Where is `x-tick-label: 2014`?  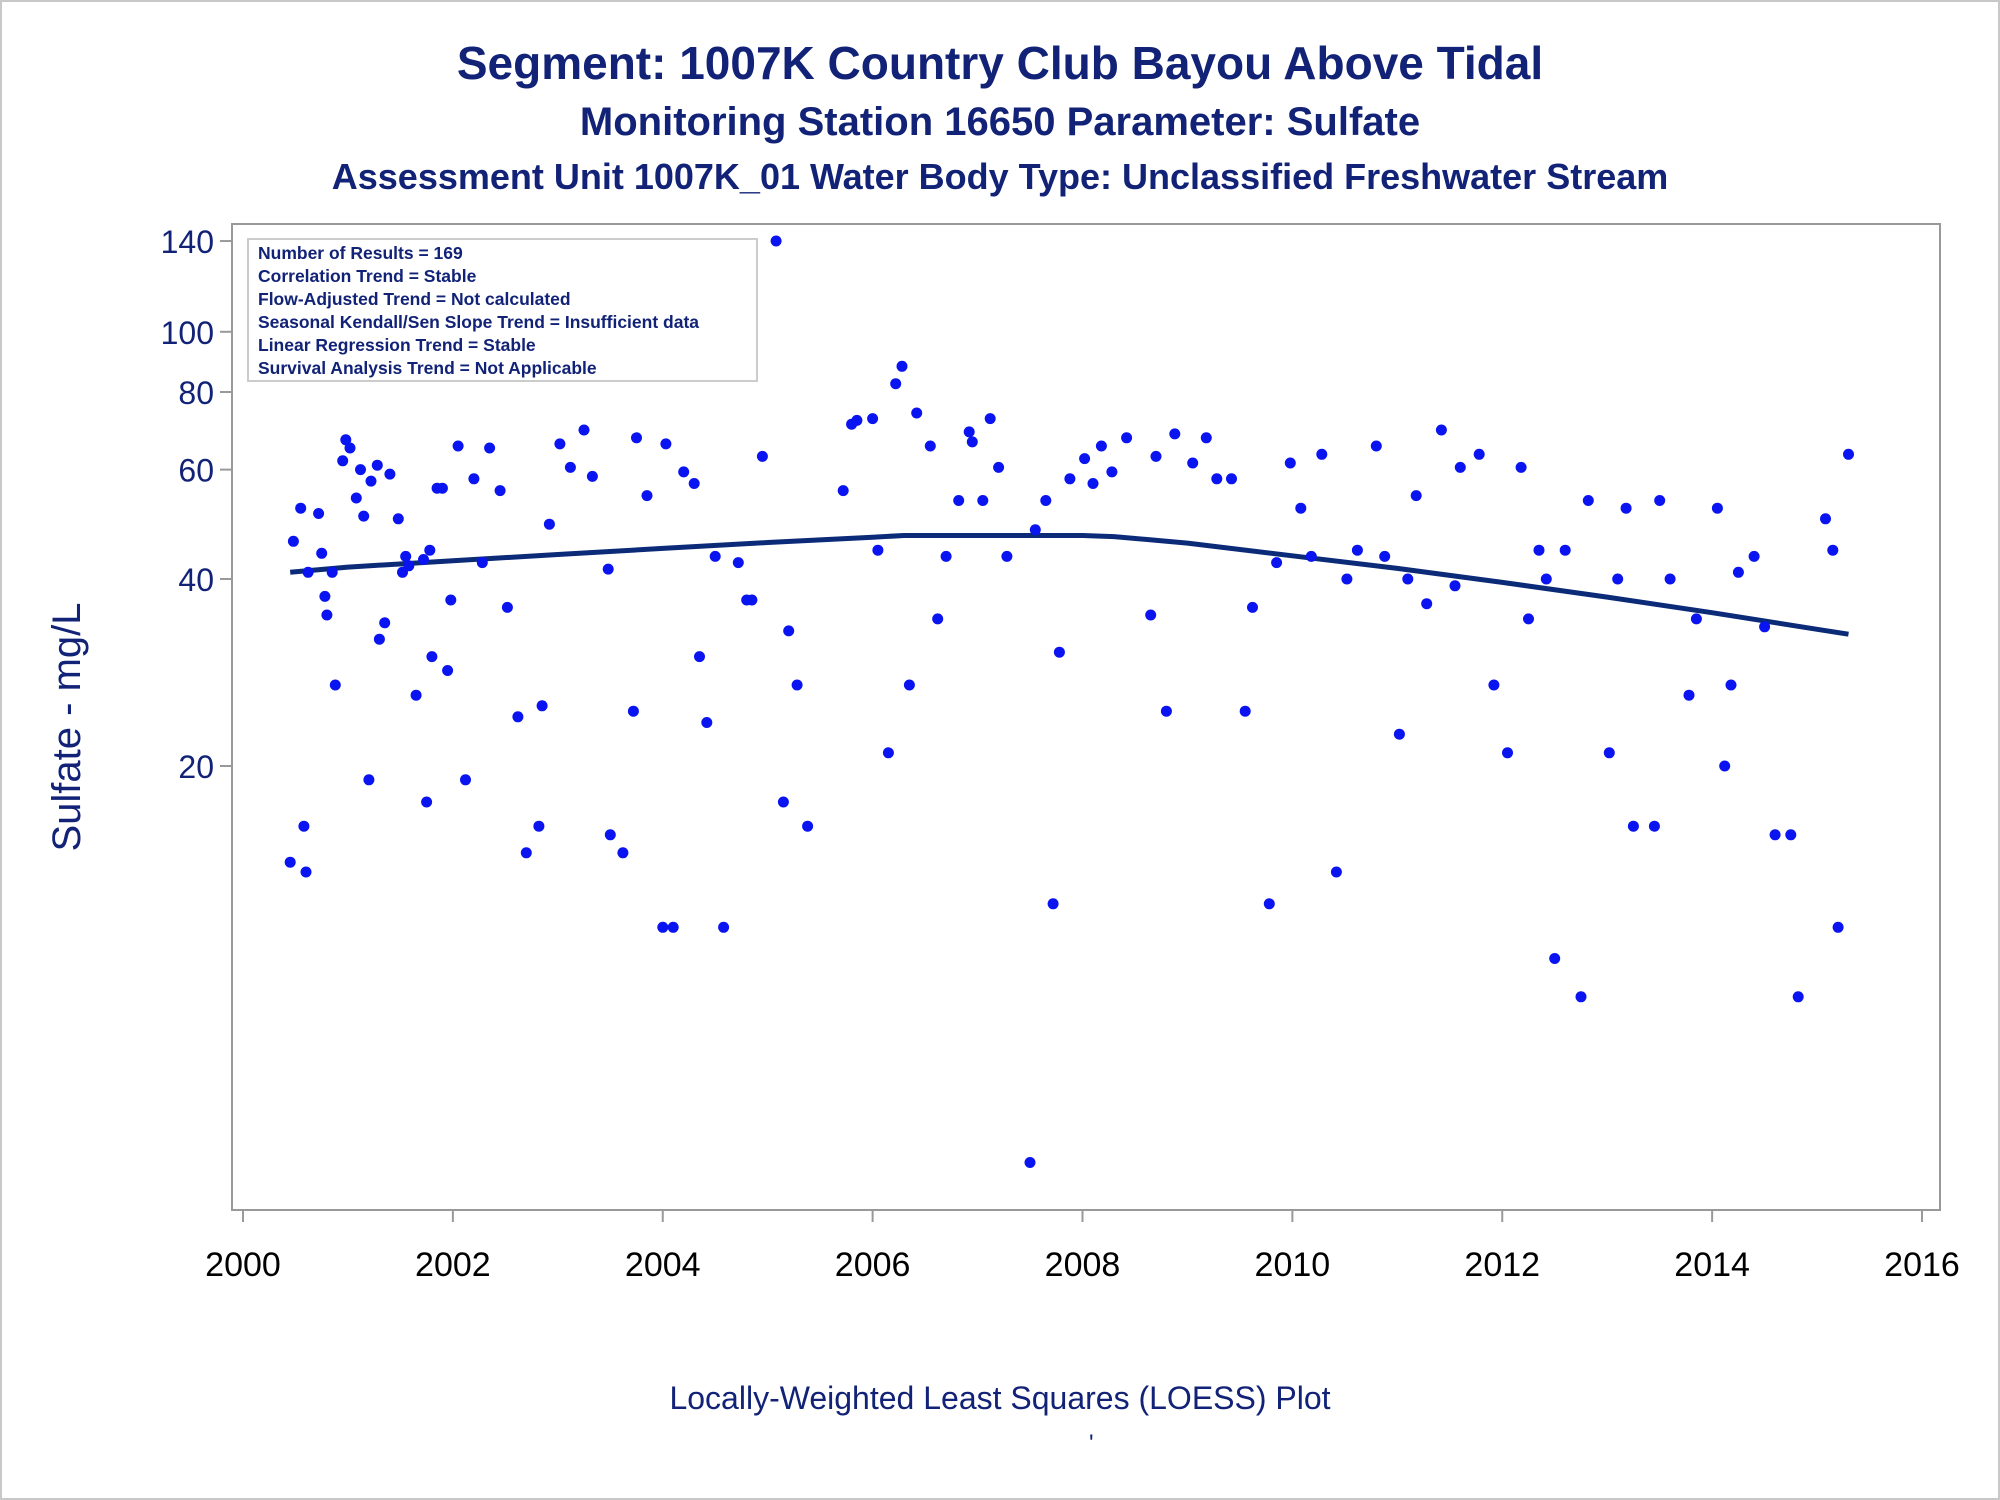 x-tick-label: 2014 is located at coordinates (1712, 1265).